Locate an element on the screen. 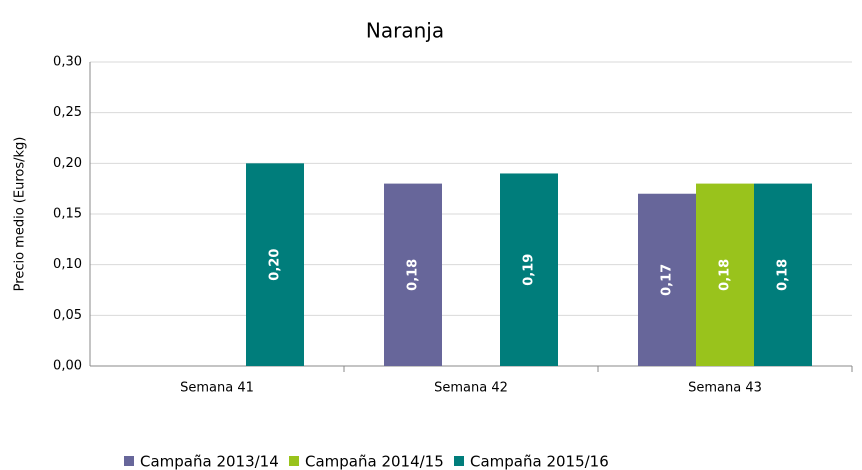 The image size is (862, 470). legend-label: Campaña 2013/14 is located at coordinates (209, 461).